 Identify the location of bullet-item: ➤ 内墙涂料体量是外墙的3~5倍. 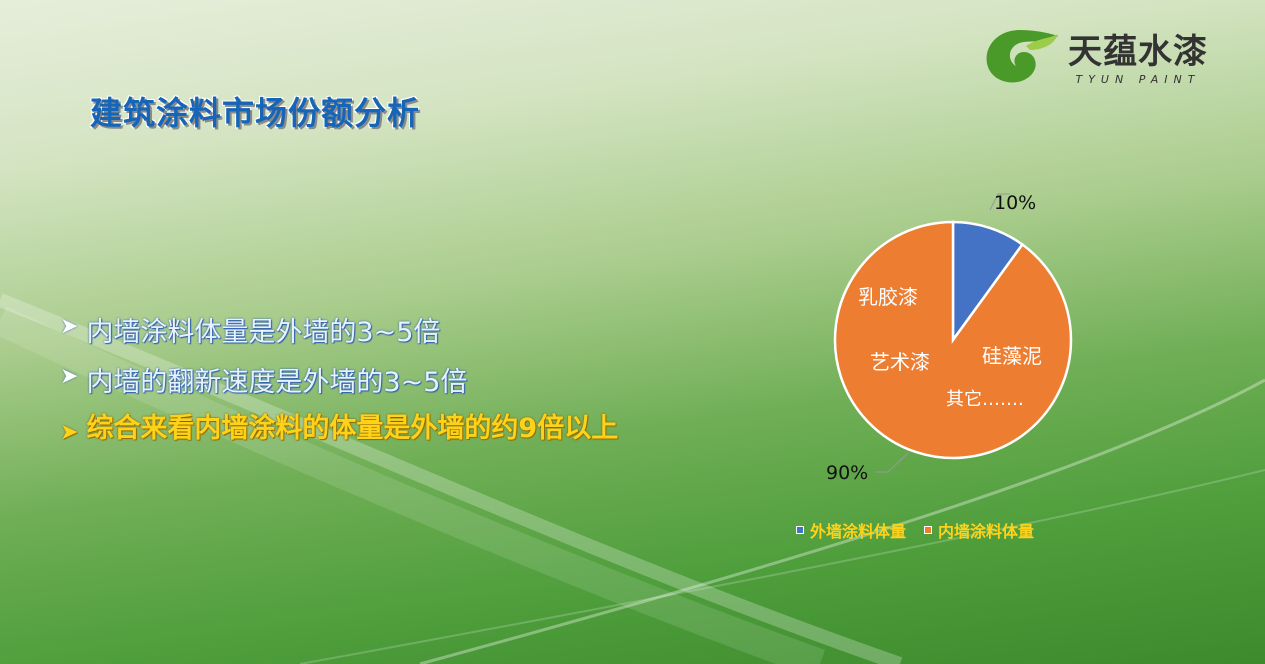
(250, 329).